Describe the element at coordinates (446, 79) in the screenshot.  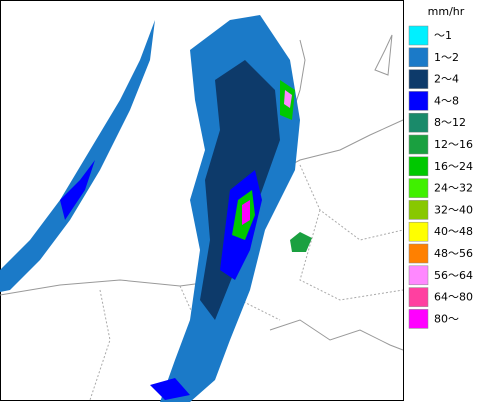
I see `legend-label: 2～4` at that location.